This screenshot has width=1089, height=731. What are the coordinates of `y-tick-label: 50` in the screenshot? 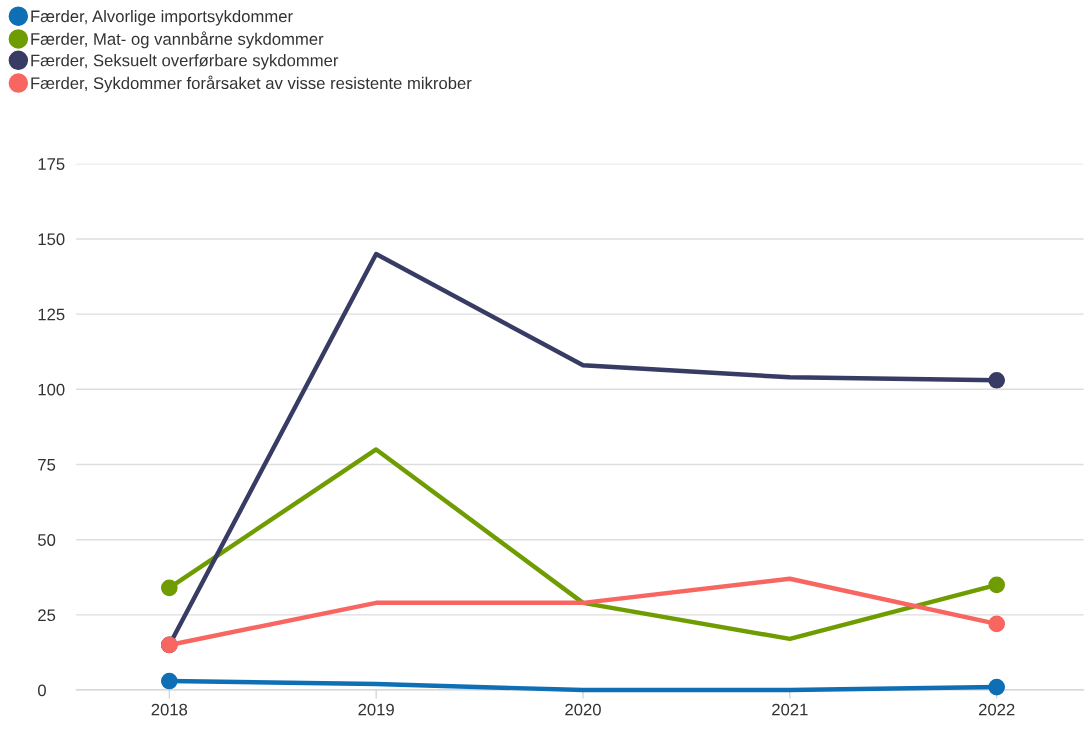 It's located at (47, 540).